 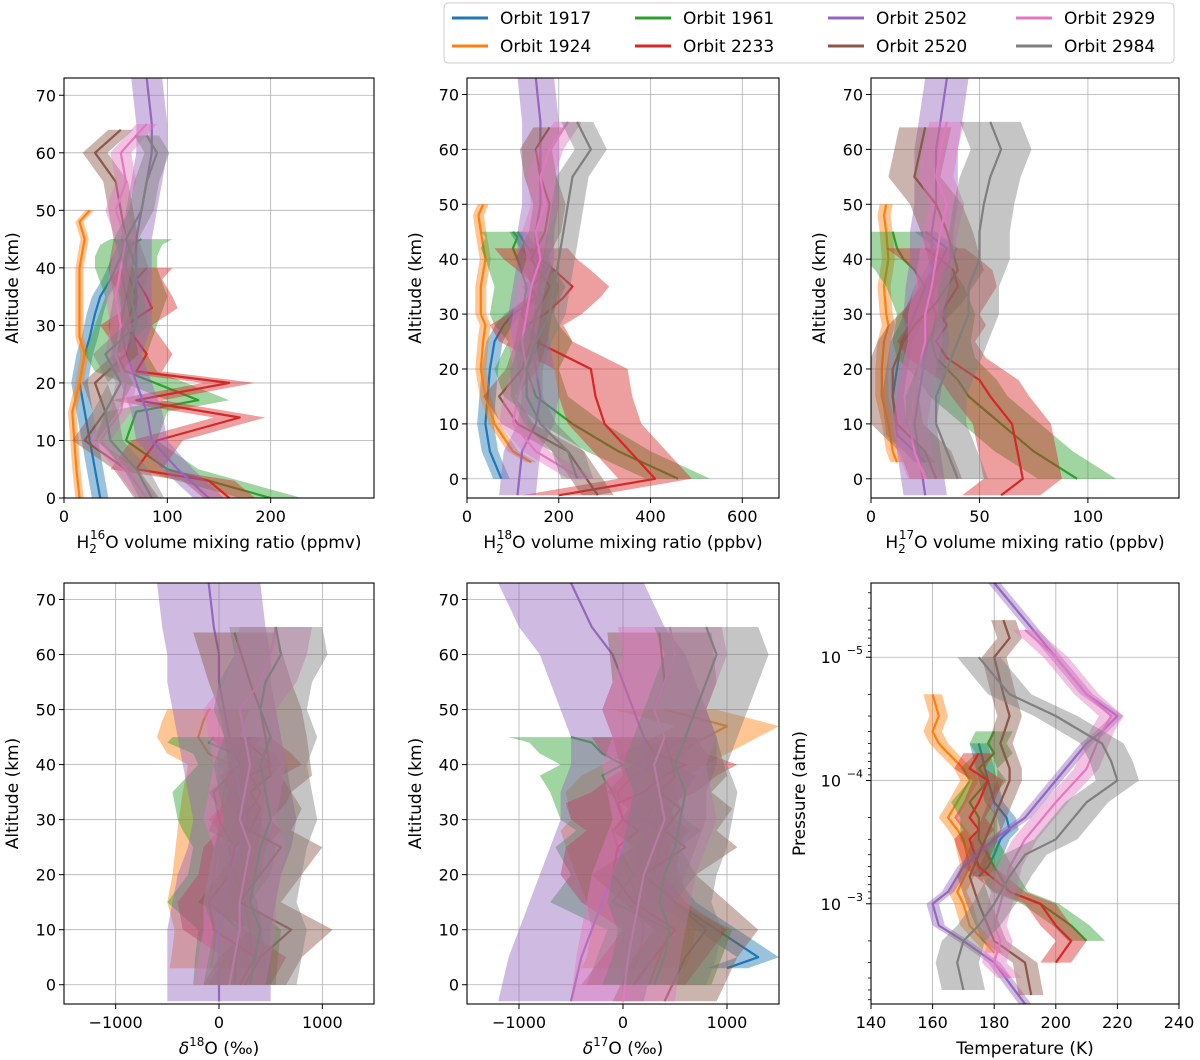 I want to click on x-tick-label: −1000, so click(x=519, y=1022).